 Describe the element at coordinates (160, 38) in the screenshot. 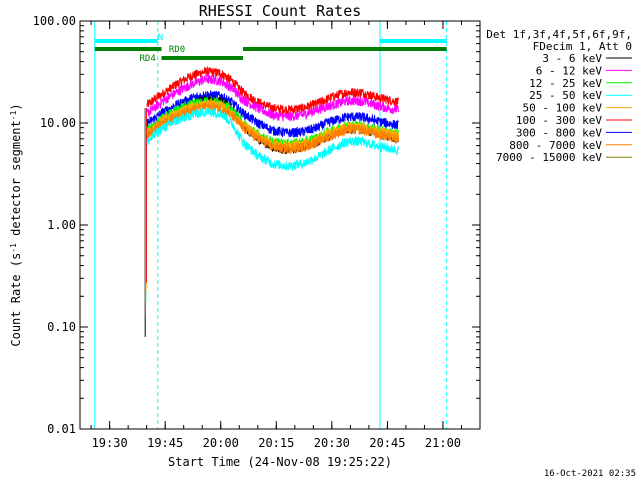

I see `flag-label-n: N` at that location.